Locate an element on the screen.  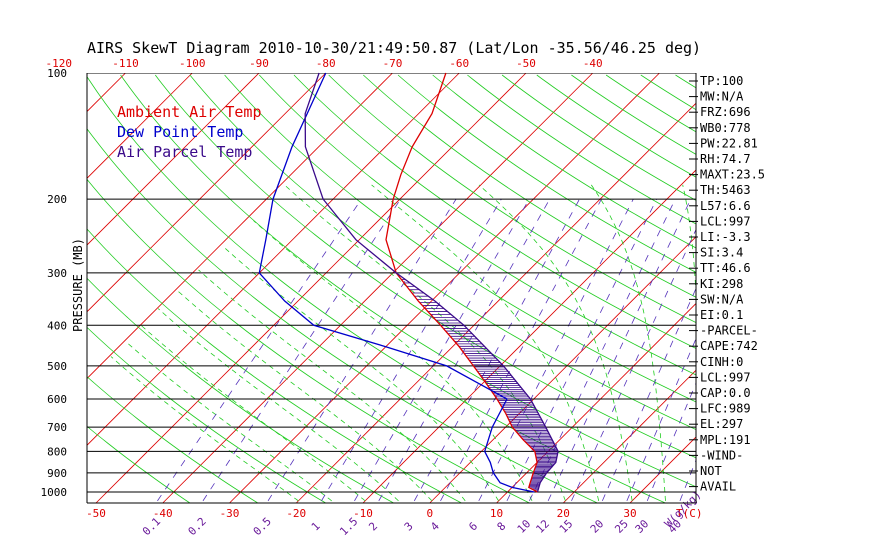
bottom-temp-tick-label: -30 is located at coordinates (230, 513).